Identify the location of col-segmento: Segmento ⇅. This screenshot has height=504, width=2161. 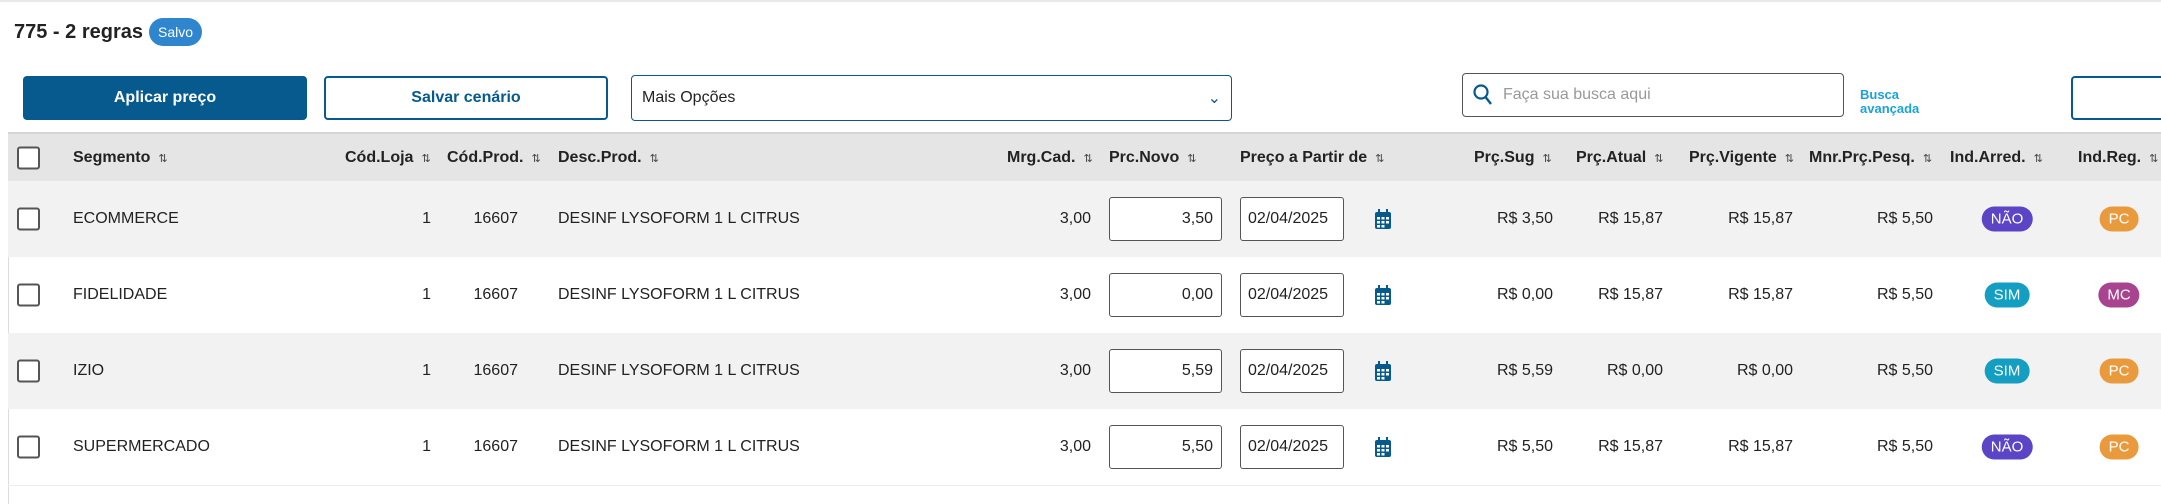
(120, 158).